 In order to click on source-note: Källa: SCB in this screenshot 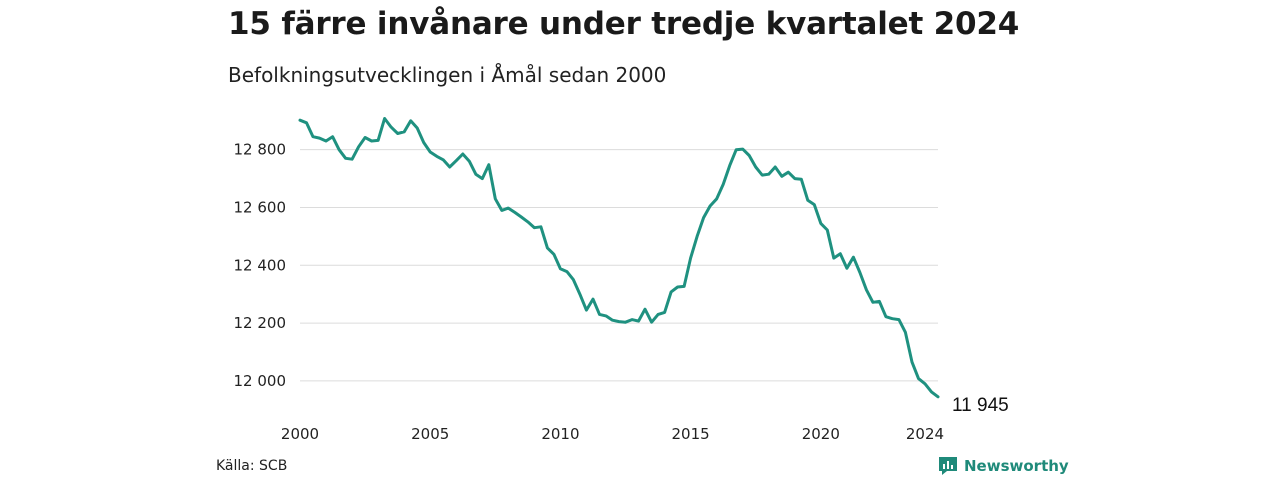, I will do `click(252, 466)`.